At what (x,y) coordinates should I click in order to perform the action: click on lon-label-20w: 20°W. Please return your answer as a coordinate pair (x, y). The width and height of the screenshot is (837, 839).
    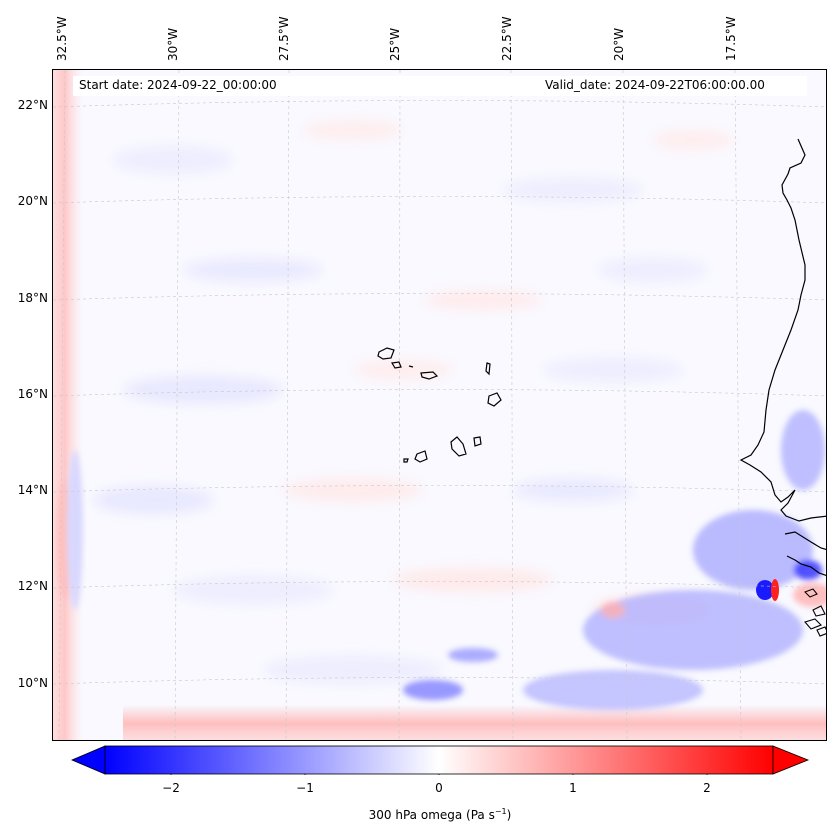
    Looking at the image, I should click on (619, 44).